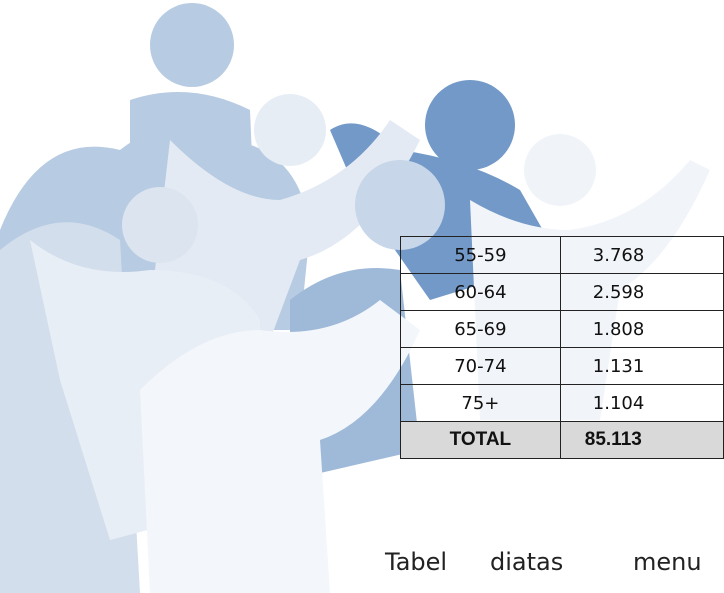 This screenshot has height=593, width=724. I want to click on total-label: TOTAL, so click(480, 440).